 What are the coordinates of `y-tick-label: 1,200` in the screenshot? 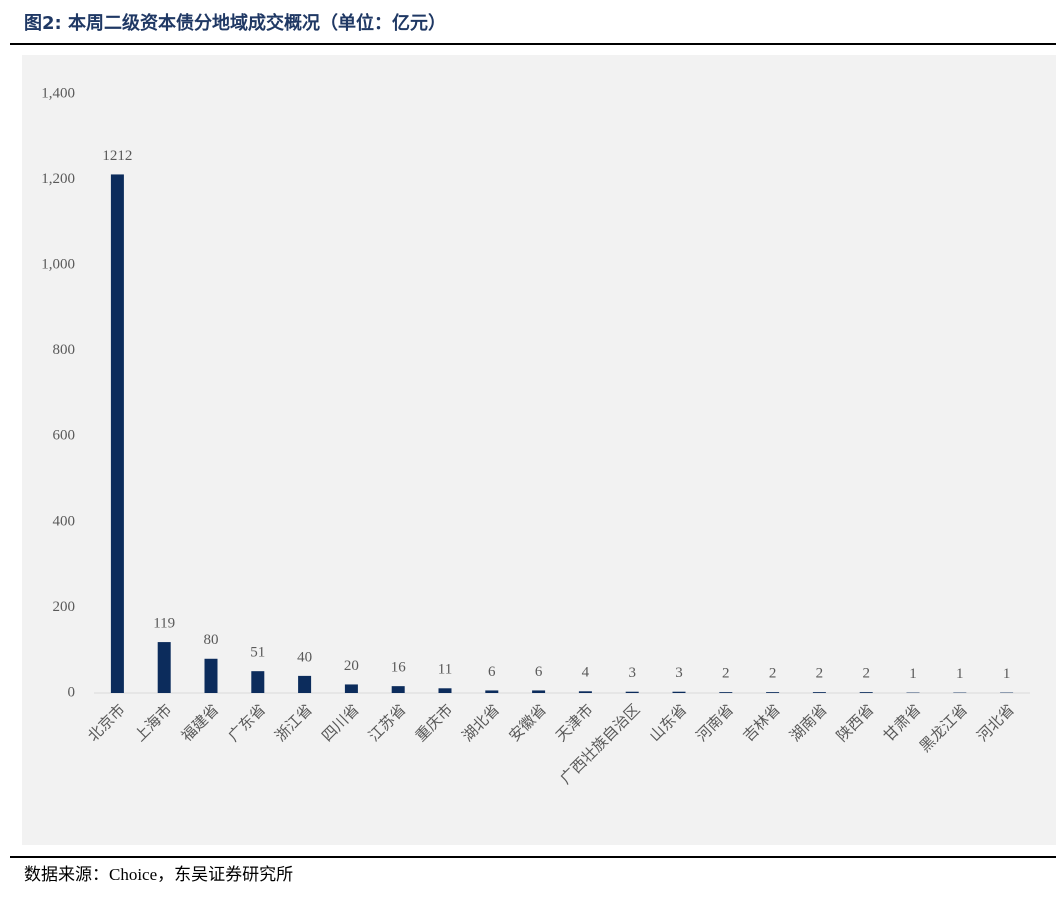 It's located at (58, 179).